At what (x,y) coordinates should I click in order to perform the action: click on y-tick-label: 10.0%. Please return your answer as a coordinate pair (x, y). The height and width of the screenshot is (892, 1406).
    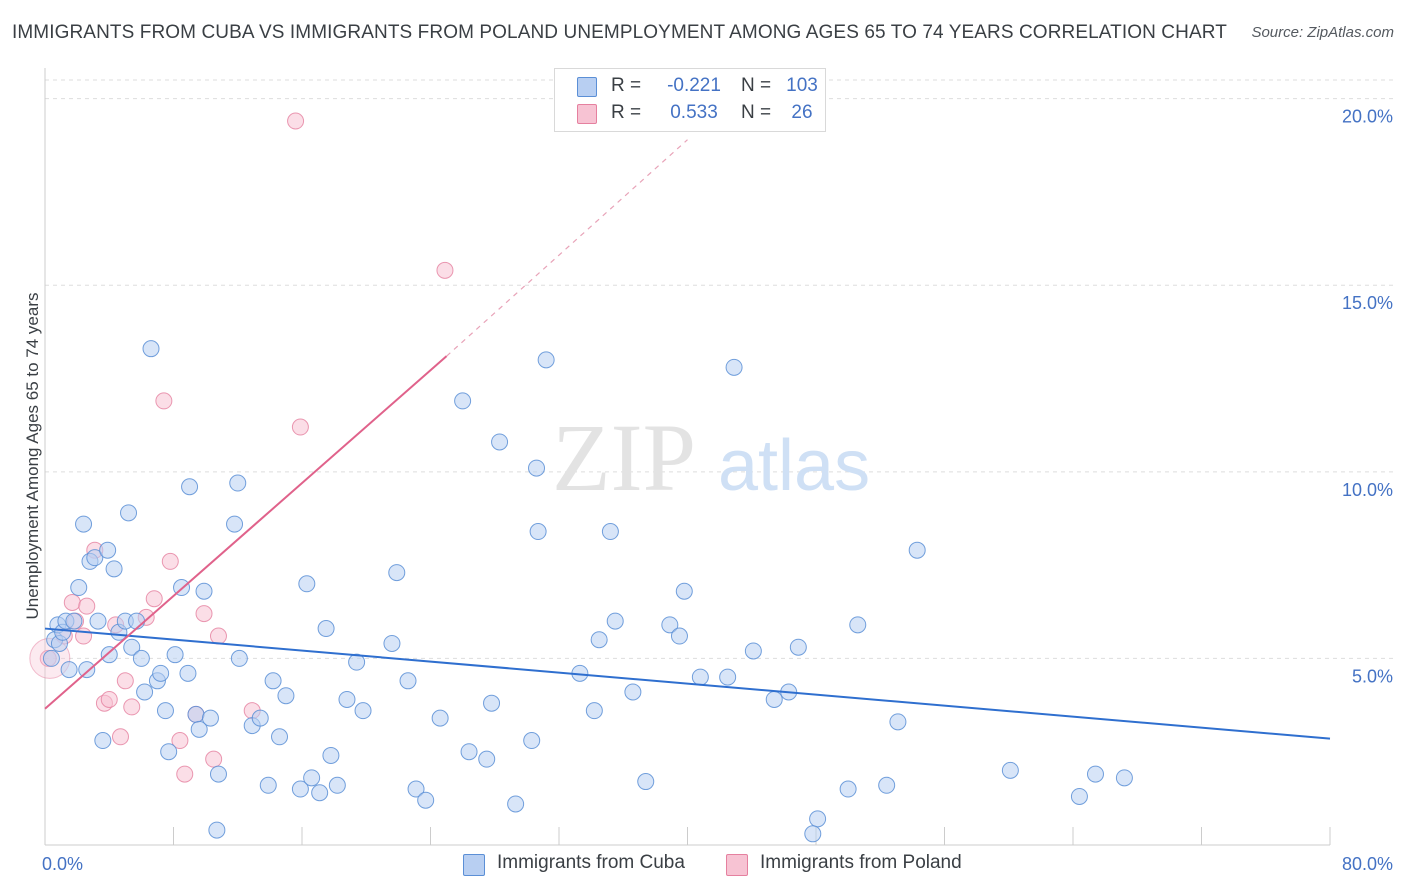
    Looking at the image, I should click on (1367, 490).